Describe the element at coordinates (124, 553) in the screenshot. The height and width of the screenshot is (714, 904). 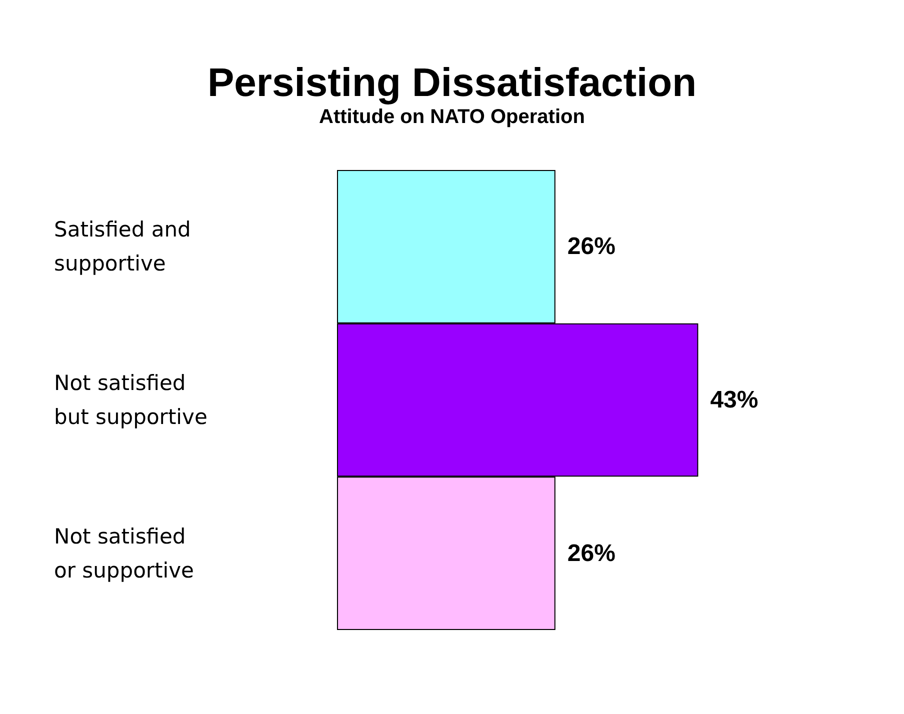
I see `y-tick-label: Not satisfied or supportive` at that location.